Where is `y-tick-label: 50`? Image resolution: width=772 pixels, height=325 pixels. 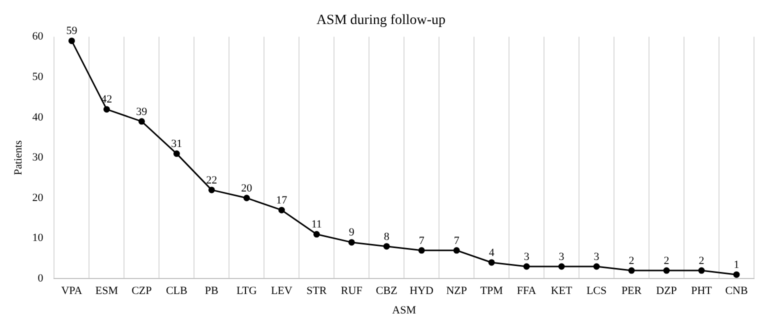 y-tick-label: 50 is located at coordinates (38, 76).